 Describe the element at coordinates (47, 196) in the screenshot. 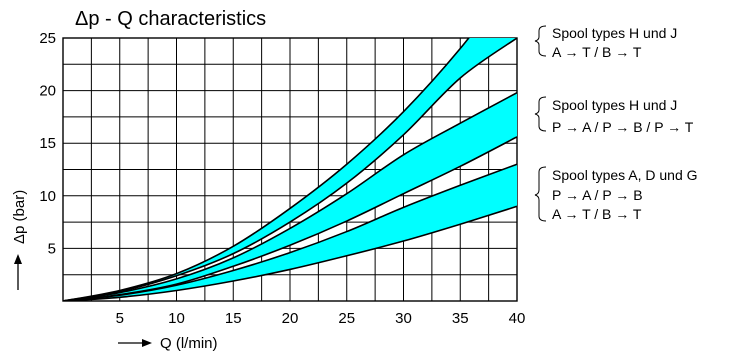

I see `y-tick-label: 10` at that location.